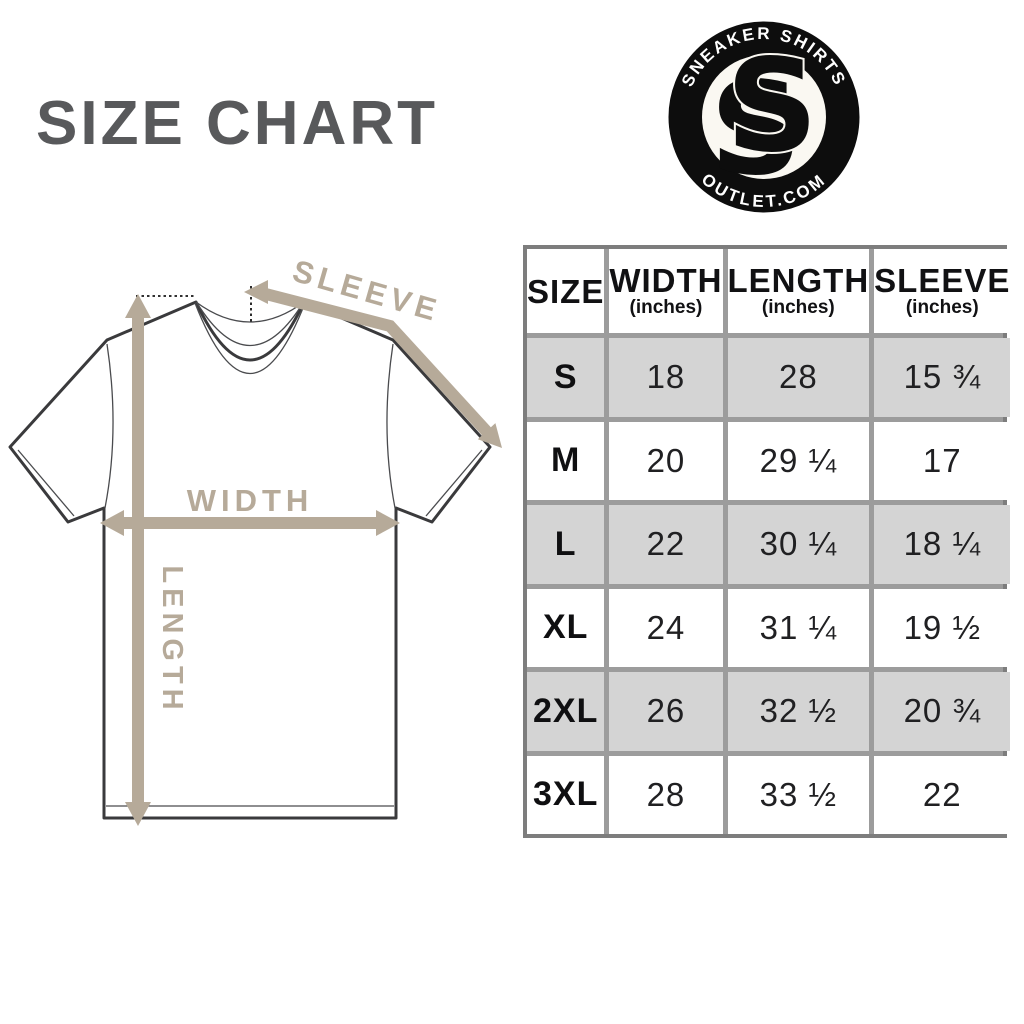  I want to click on table-cell-l-width: 22, so click(666, 544).